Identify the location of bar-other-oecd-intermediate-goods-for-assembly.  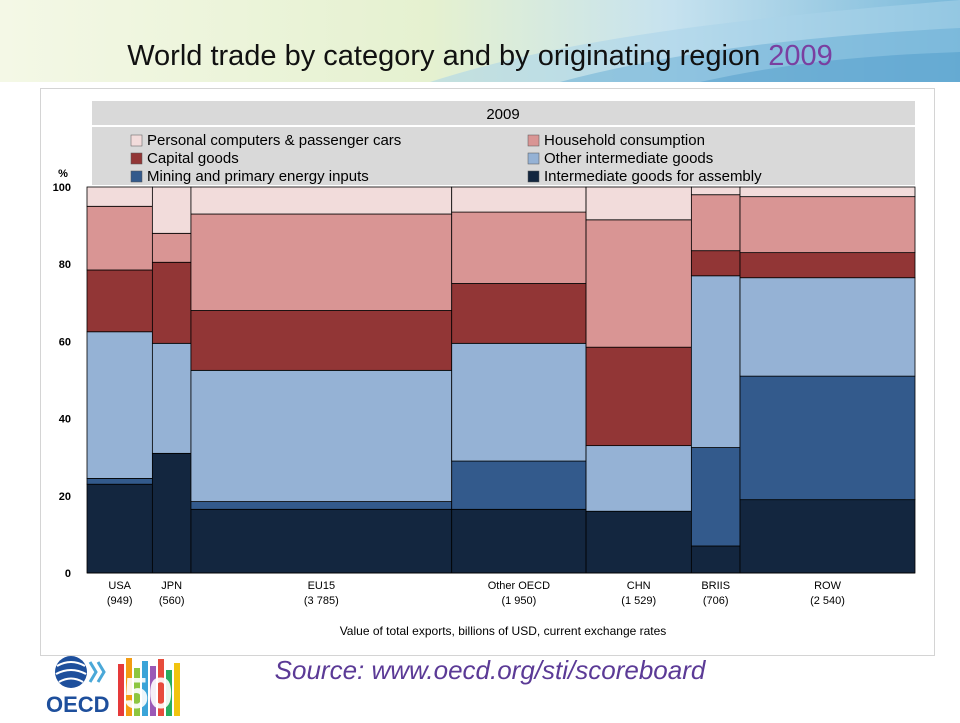
(519, 541).